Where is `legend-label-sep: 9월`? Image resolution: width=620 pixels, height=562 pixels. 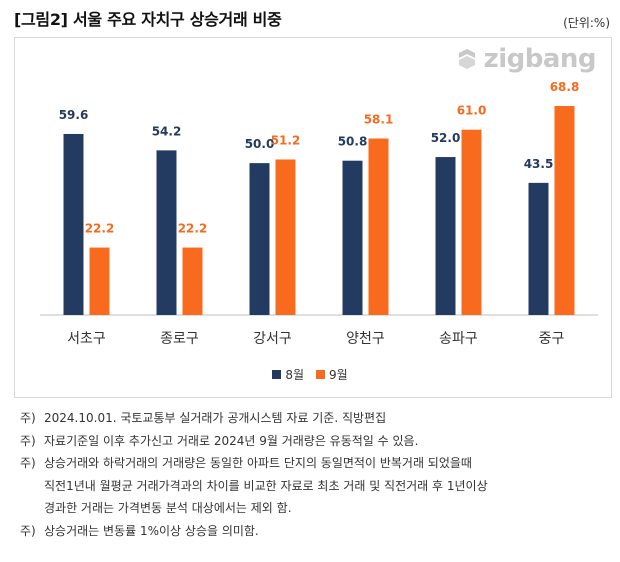
legend-label-sep: 9월 is located at coordinates (338, 375).